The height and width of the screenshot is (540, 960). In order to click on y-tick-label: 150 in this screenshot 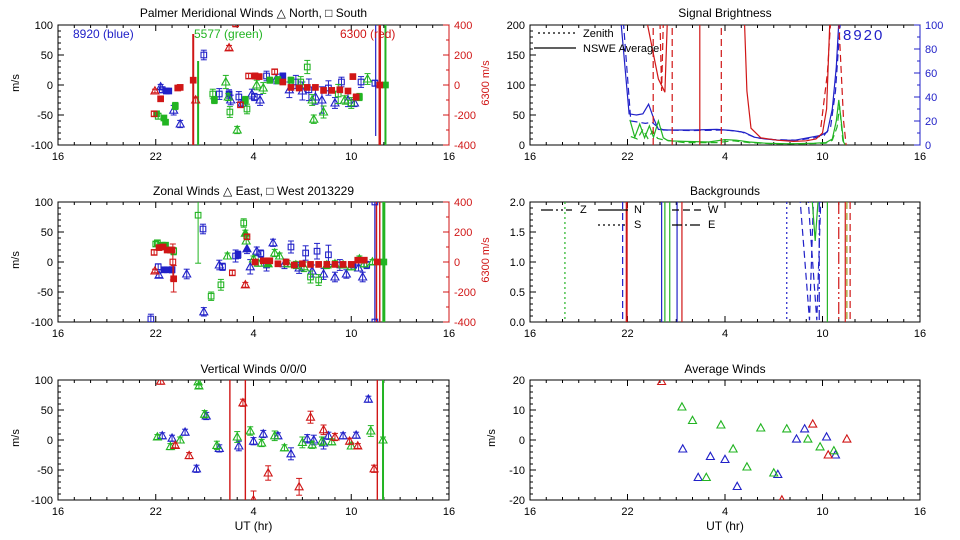, I will do `click(516, 56)`.